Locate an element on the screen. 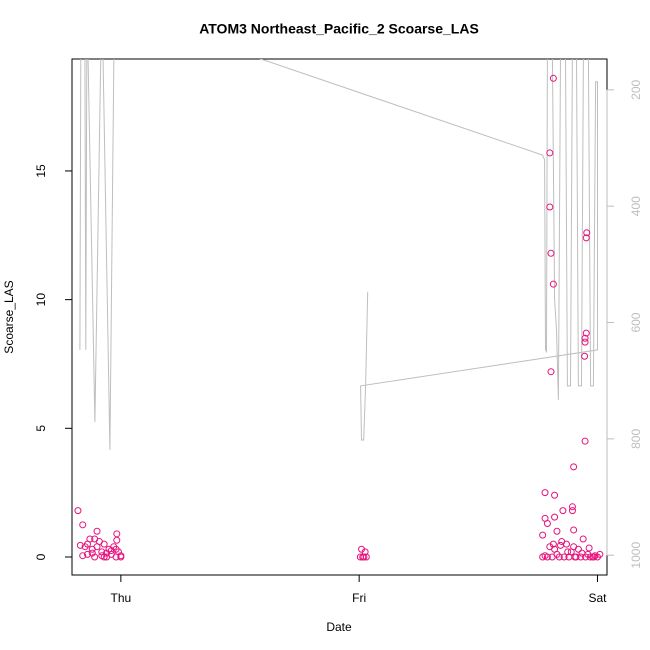  y2-tick-label: 600 is located at coordinates (636, 322).